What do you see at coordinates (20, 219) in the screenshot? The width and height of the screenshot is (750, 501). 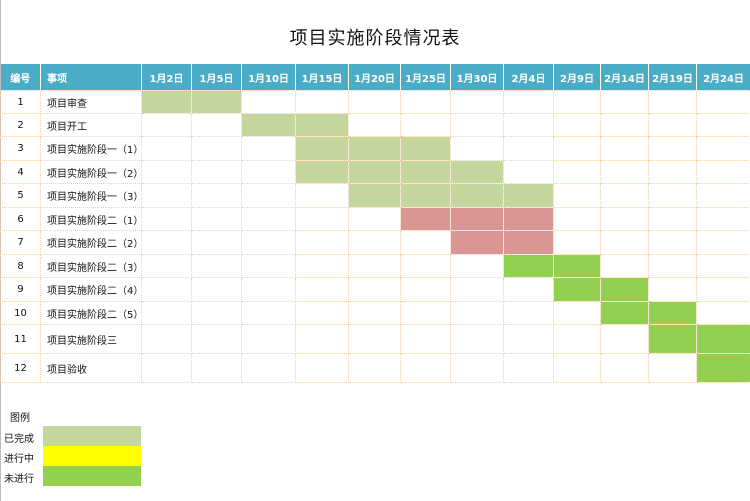 I see `row-number: 6` at bounding box center [20, 219].